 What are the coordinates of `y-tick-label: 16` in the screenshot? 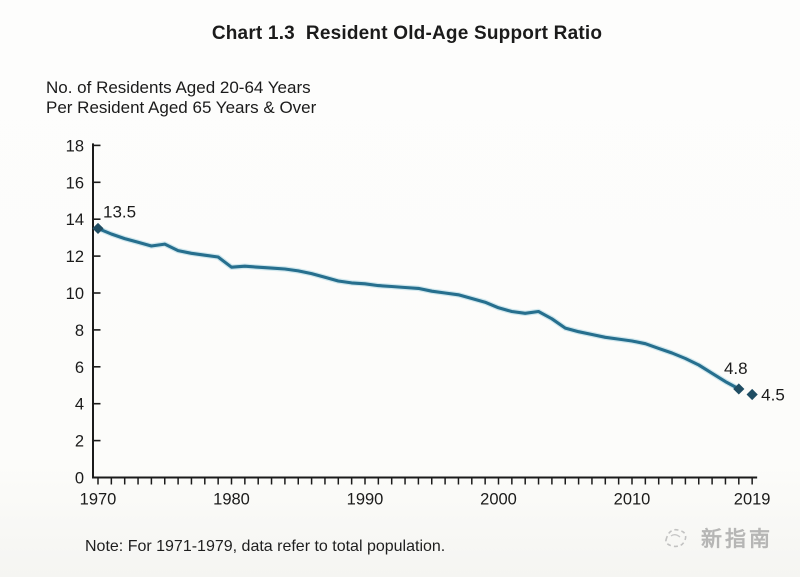 It's located at (75, 183).